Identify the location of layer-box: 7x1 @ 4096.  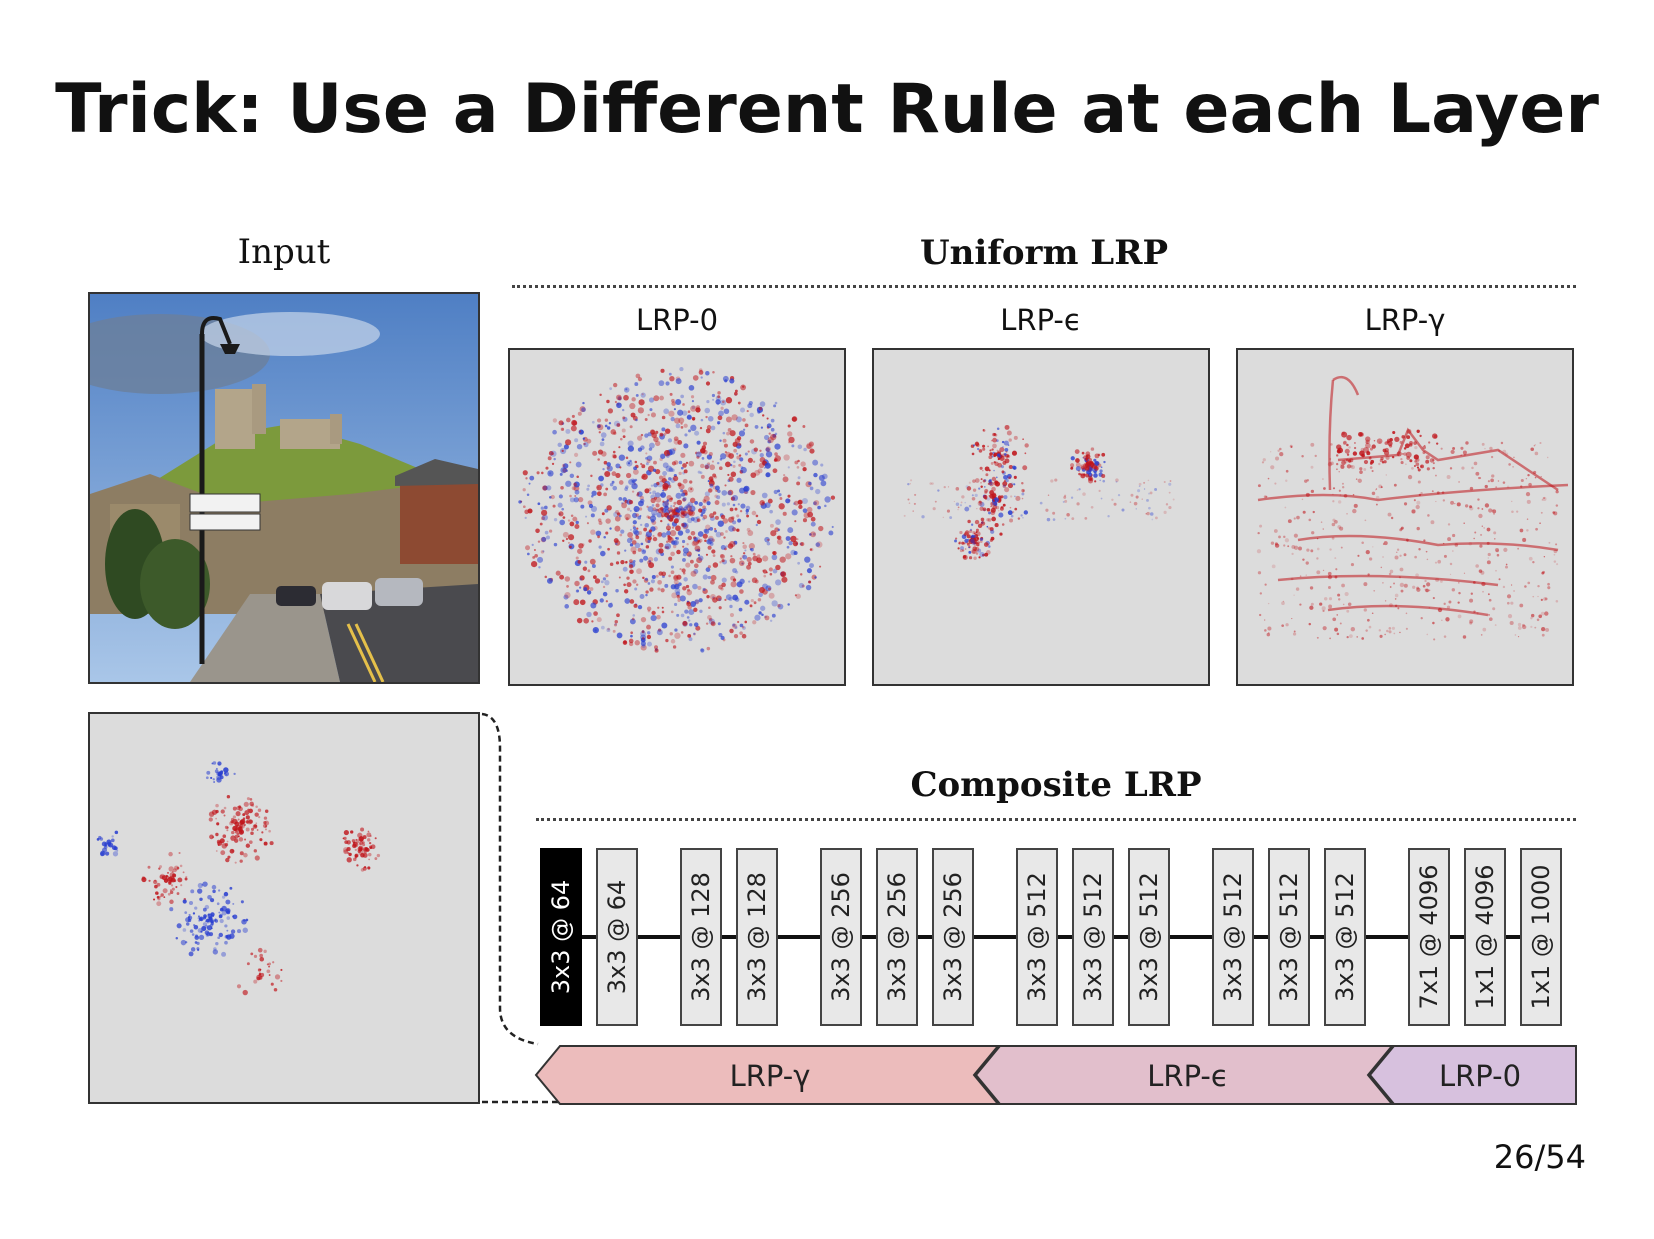
(1429, 937).